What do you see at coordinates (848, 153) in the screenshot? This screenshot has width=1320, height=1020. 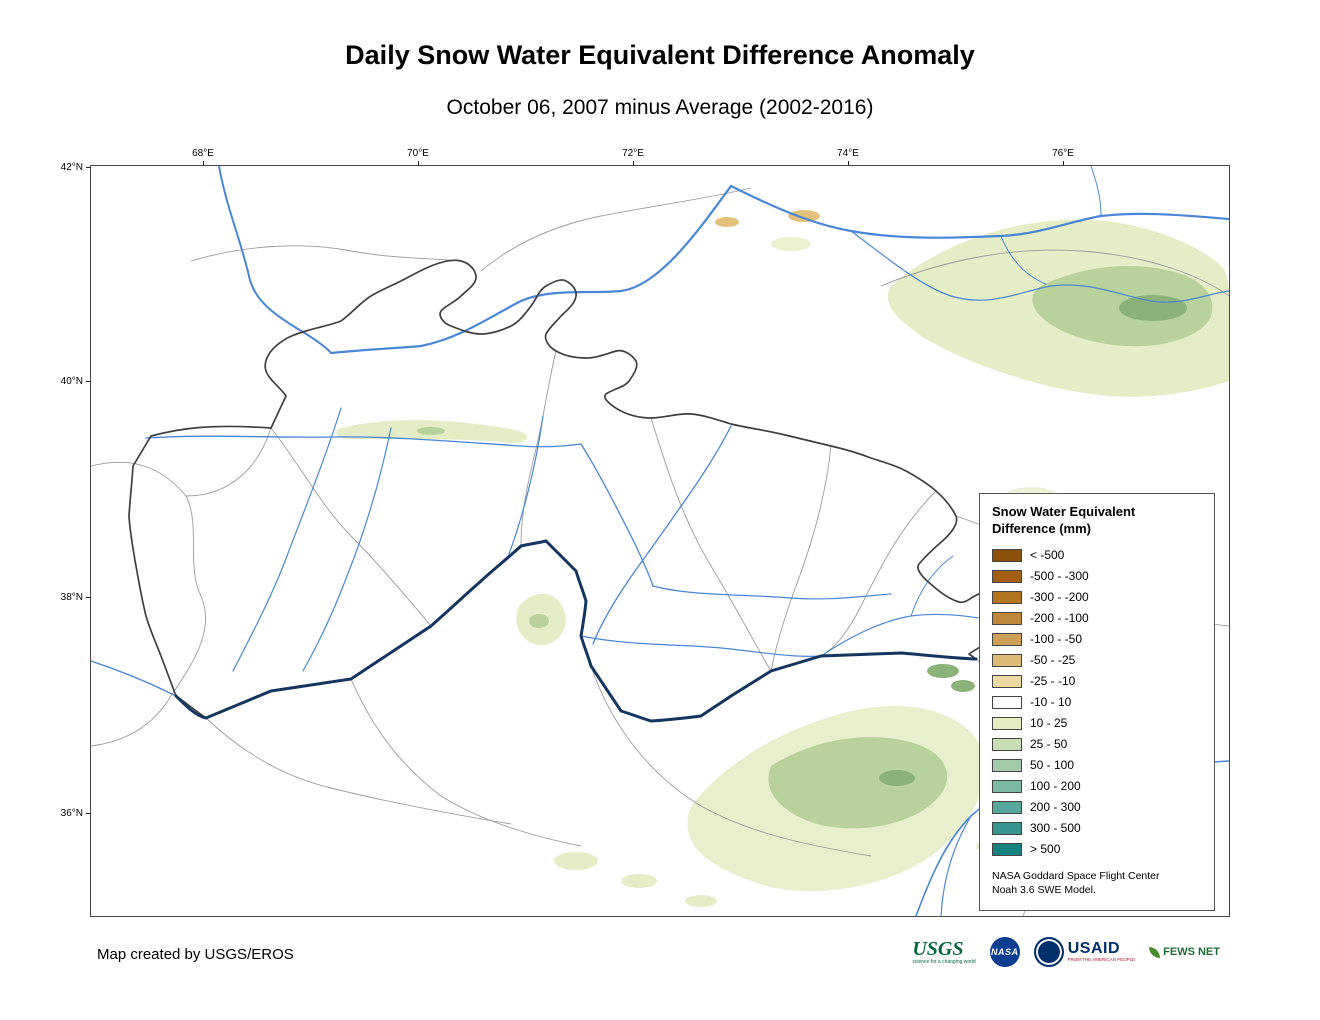 I see `x-tick-label: 74°E` at bounding box center [848, 153].